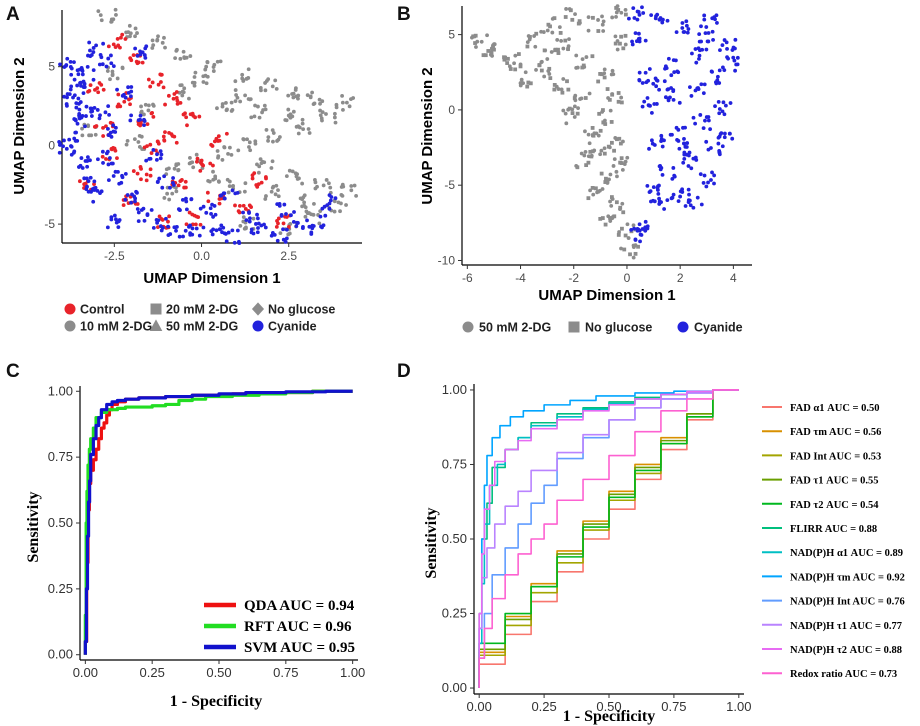 The image size is (920, 726). Describe the element at coordinates (608, 539) in the screenshot. I see `roc-curve` at that location.